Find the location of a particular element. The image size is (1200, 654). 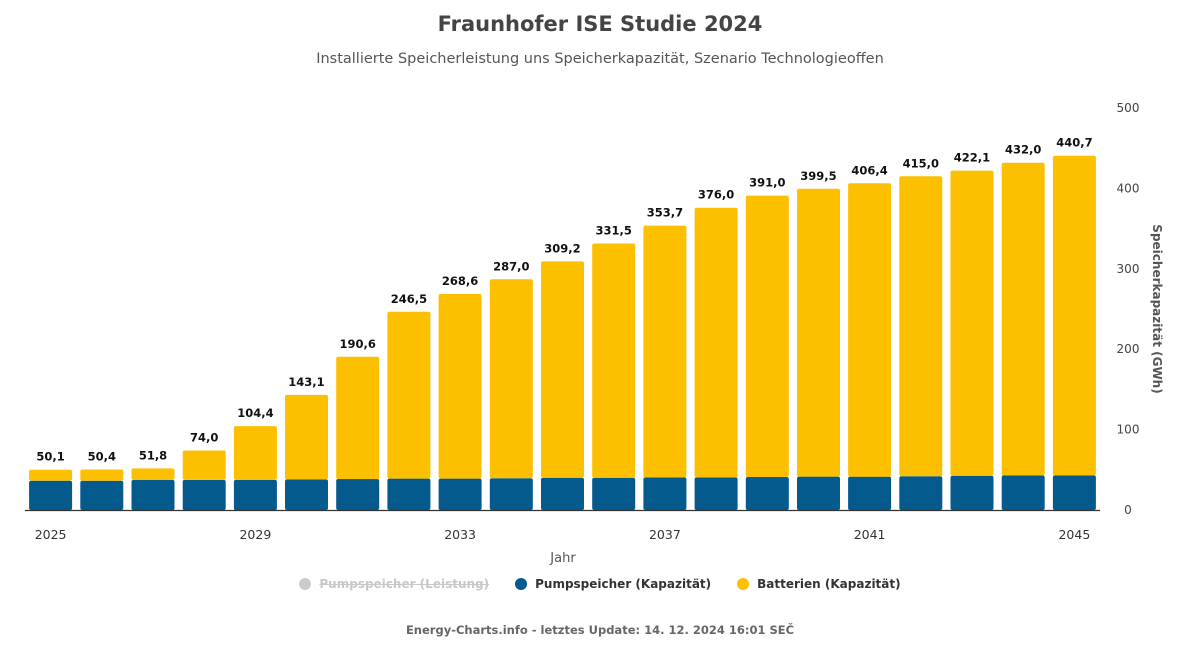

x-tick-2041: 2041 is located at coordinates (870, 534).